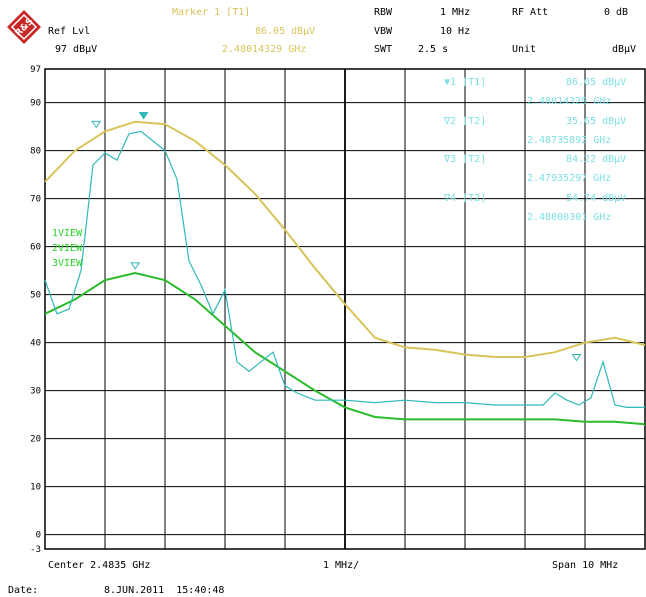 The height and width of the screenshot is (597, 646). Describe the element at coordinates (433, 49) in the screenshot. I see `swt-value: 2.5 s` at that location.